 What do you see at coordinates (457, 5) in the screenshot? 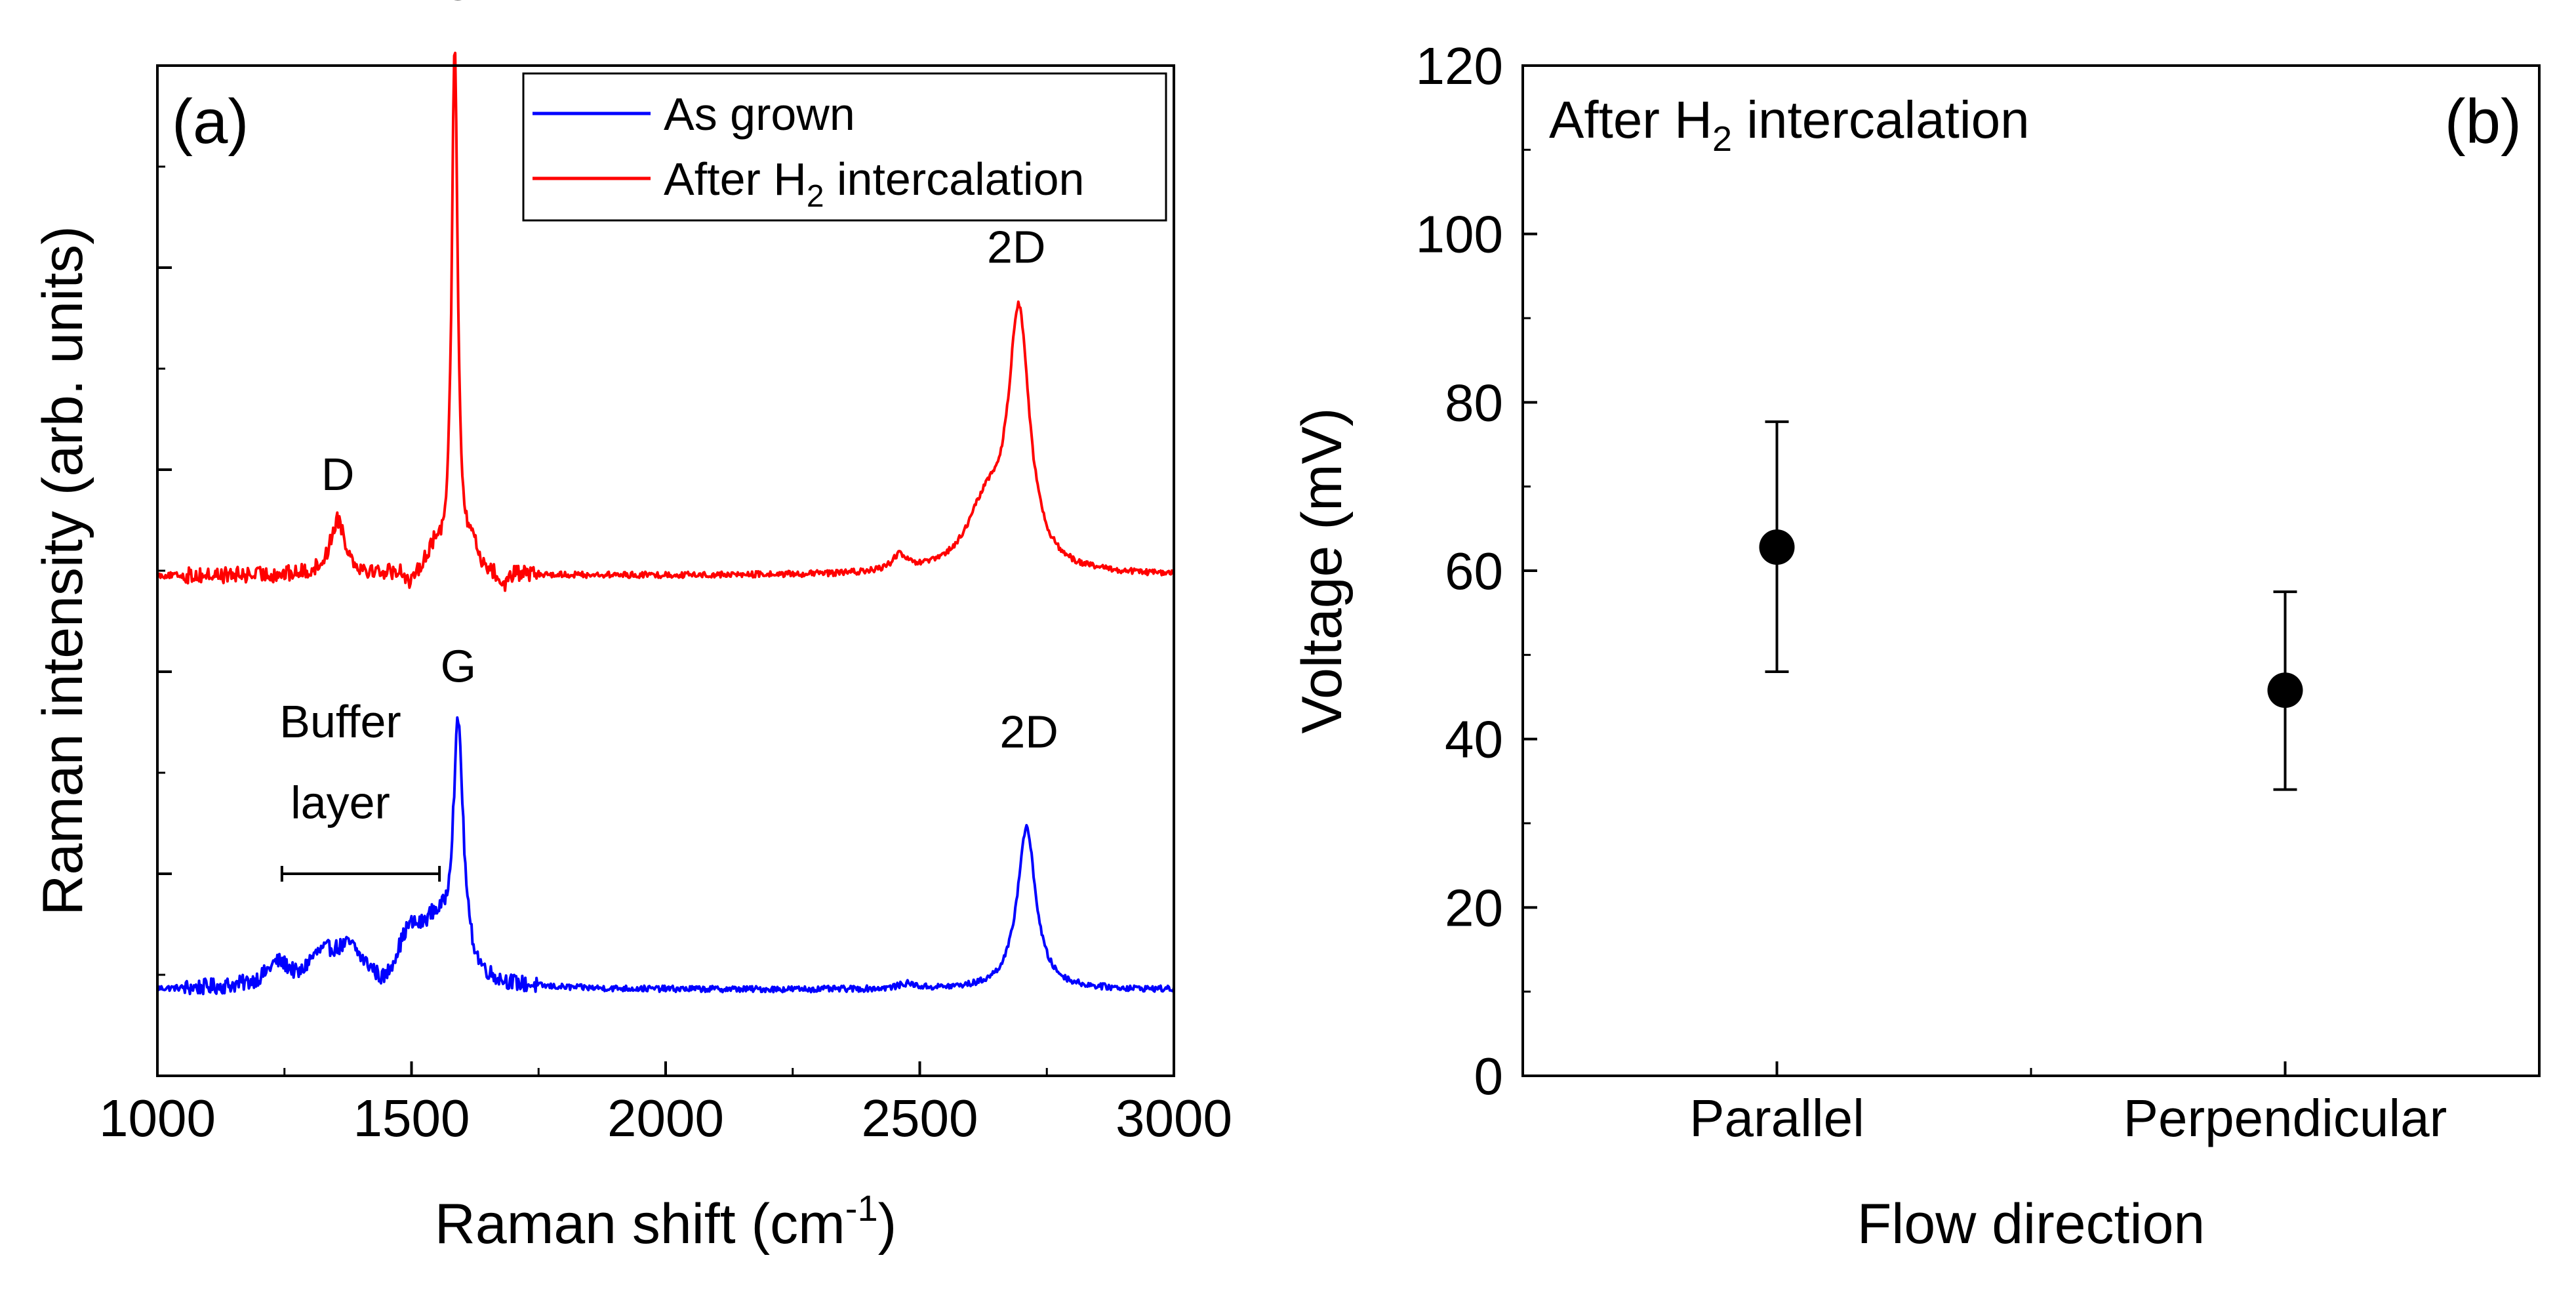
I see `annotation-g-0: G` at bounding box center [457, 5].